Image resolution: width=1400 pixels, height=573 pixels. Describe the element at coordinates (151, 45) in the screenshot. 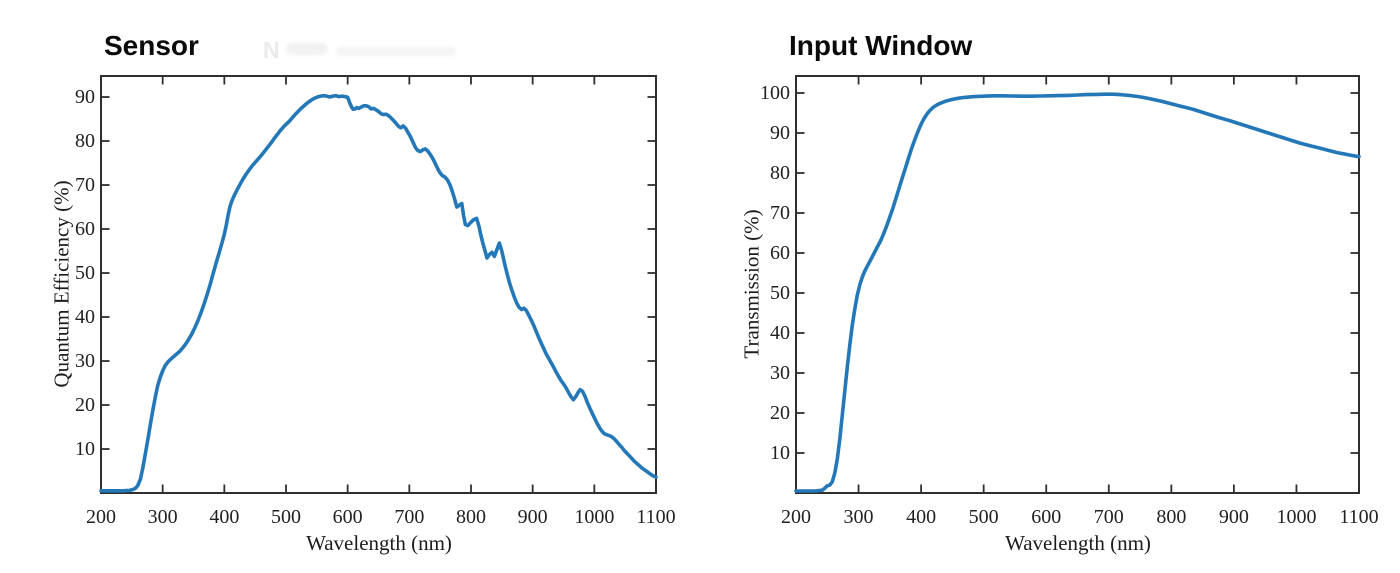

I see `chart-title-sensor: Sensor` at that location.